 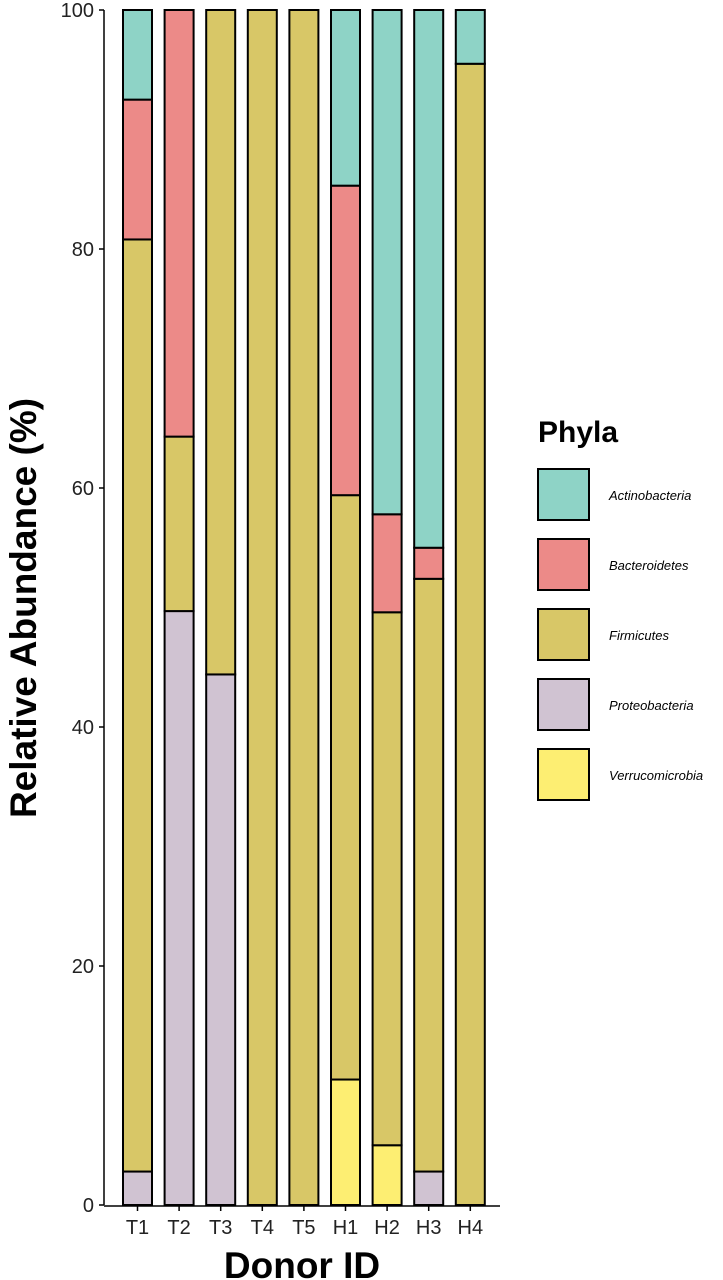 I want to click on bar-segment-T1-proteobacteria, so click(x=137, y=1188).